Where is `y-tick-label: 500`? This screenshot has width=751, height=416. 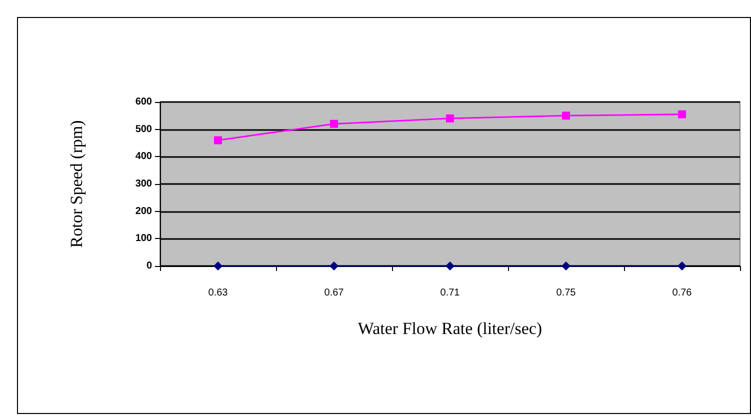
y-tick-label: 500 is located at coordinates (143, 129).